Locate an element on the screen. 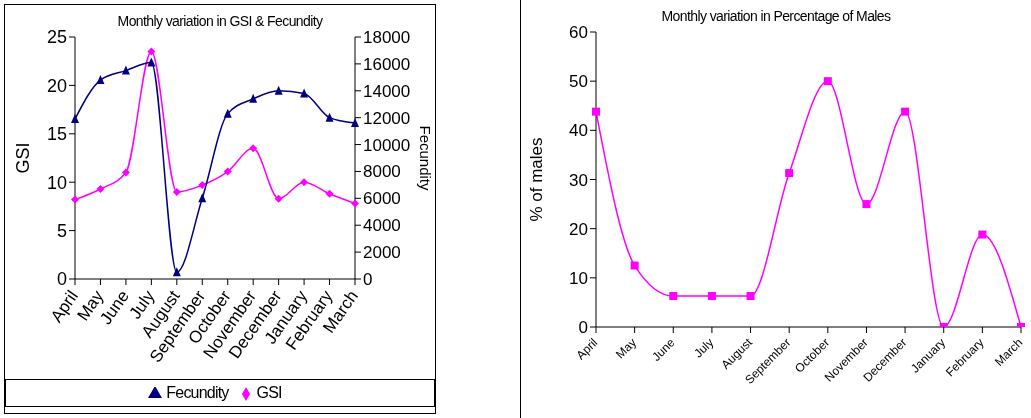 The image size is (1031, 418). y-tick-label: 25 is located at coordinates (56, 37).